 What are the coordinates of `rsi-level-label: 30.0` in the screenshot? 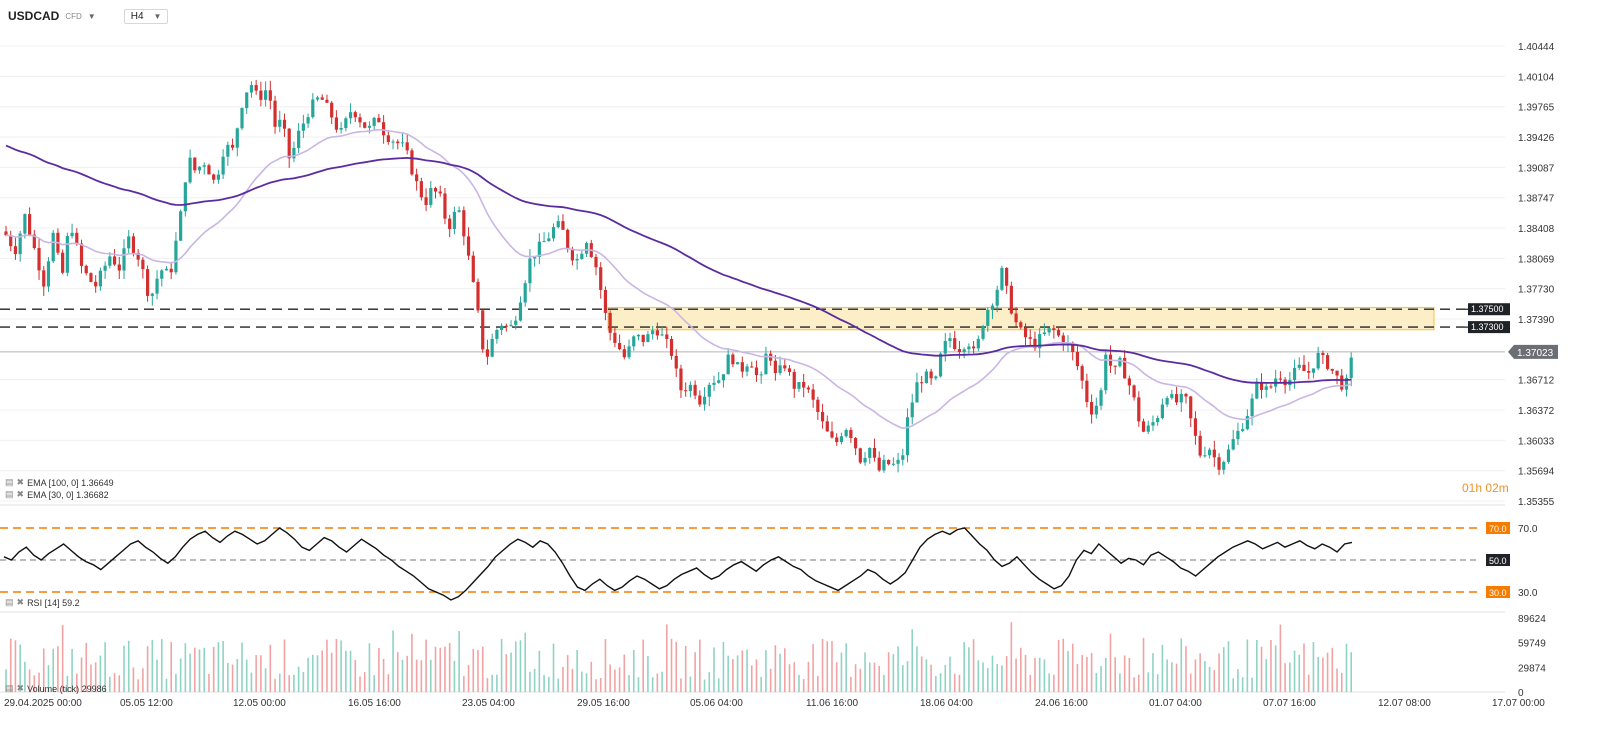 It's located at (1498, 593).